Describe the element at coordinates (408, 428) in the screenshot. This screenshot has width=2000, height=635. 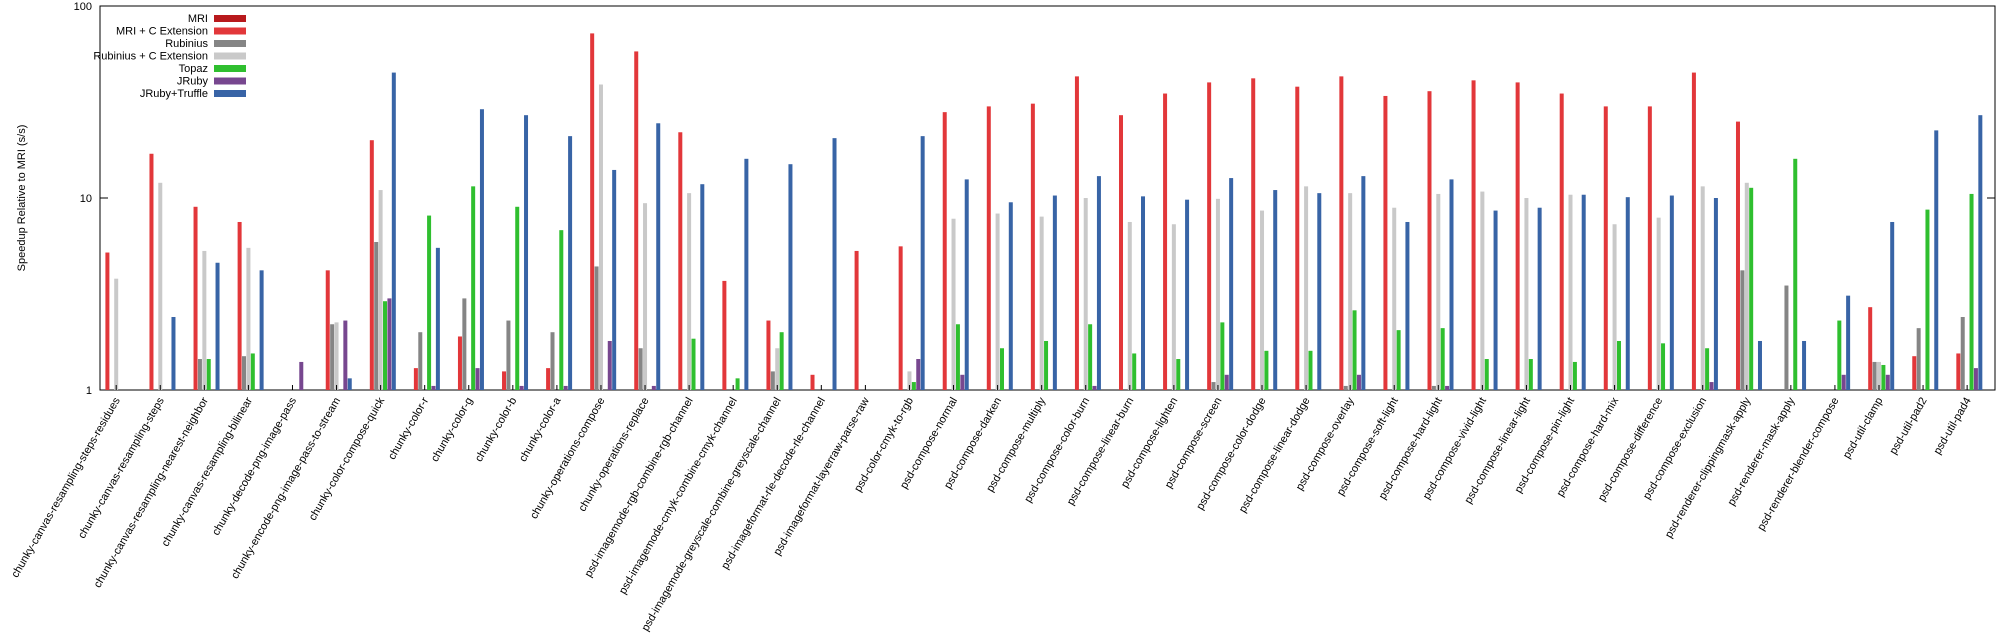
I see `x-tick-label: chunky-color-r` at that location.